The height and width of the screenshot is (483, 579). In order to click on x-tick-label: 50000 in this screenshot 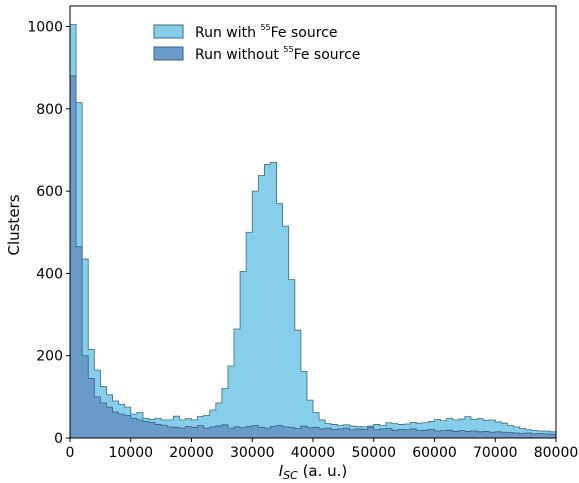, I will do `click(373, 453)`.